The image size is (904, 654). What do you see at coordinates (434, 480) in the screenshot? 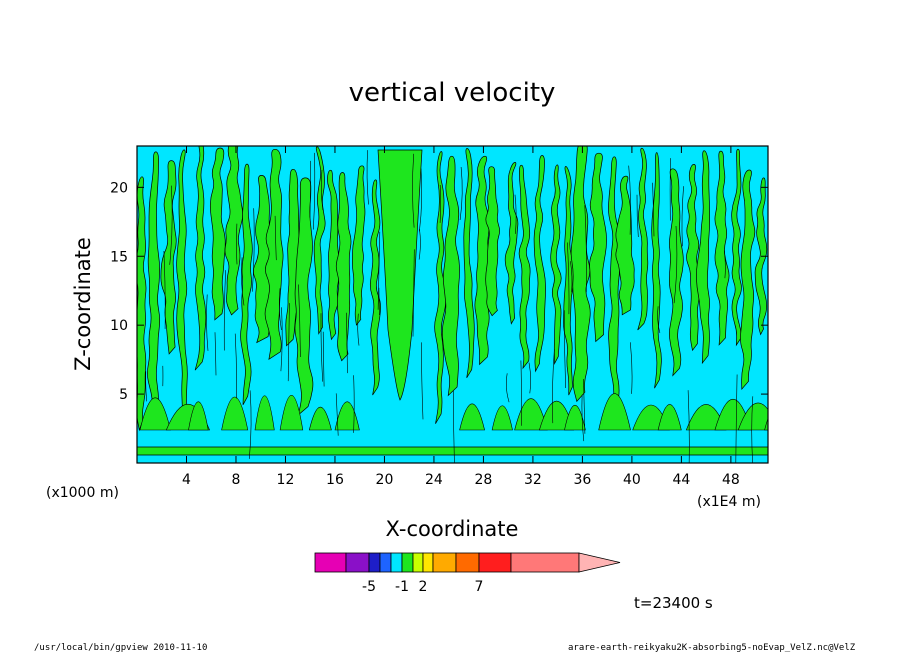
I see `x-tick-label: 24` at bounding box center [434, 480].